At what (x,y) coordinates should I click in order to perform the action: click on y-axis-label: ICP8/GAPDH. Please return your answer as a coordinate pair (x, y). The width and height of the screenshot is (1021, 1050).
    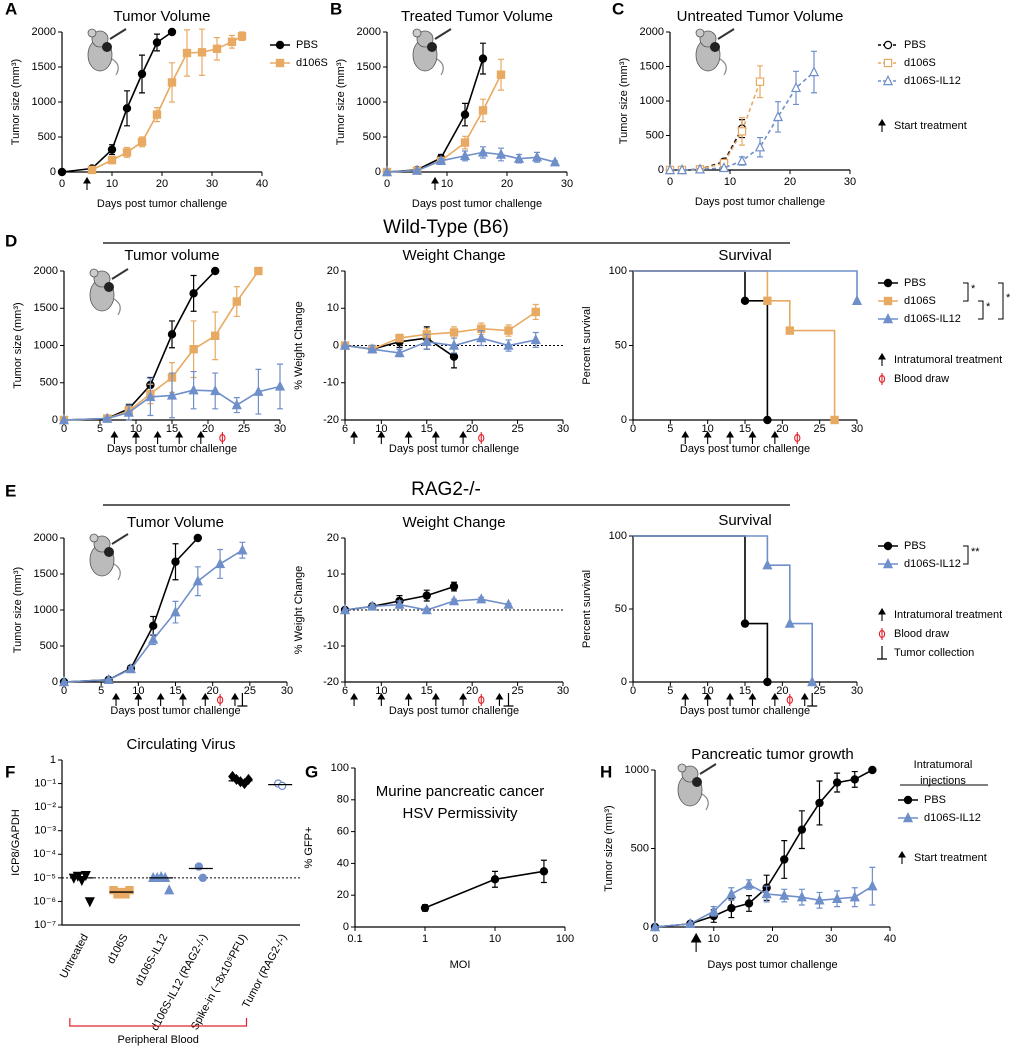
    Looking at the image, I should click on (16, 842).